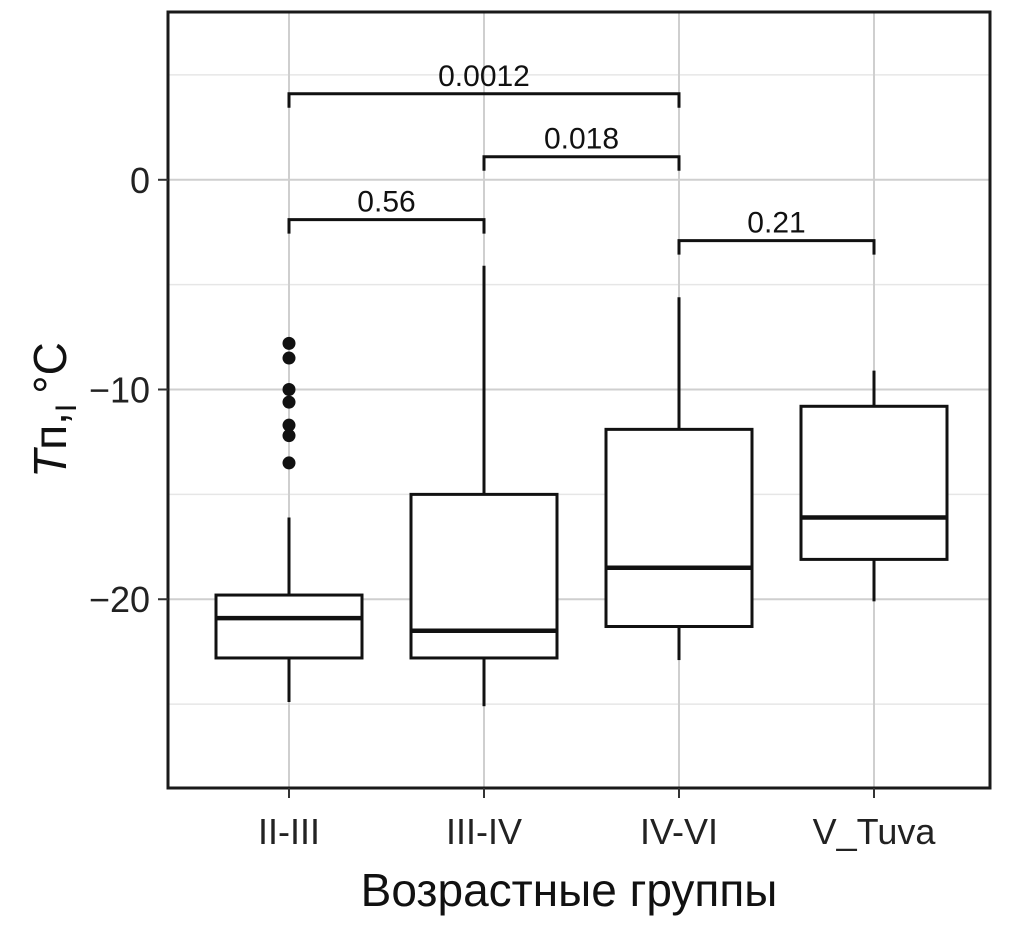 This screenshot has height=934, width=1010. What do you see at coordinates (50, 431) in the screenshot?
I see `y-axis-title-subscript: п,` at bounding box center [50, 431].